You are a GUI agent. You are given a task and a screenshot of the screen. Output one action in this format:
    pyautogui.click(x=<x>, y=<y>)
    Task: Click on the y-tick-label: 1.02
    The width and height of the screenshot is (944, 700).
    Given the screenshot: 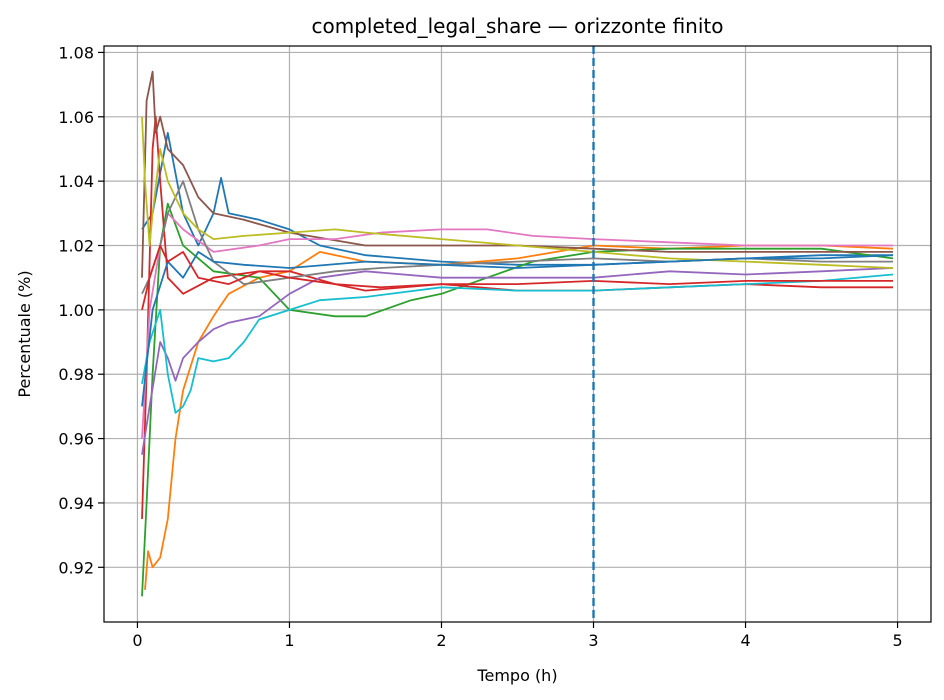 What is the action you would take?
    pyautogui.click(x=76, y=246)
    